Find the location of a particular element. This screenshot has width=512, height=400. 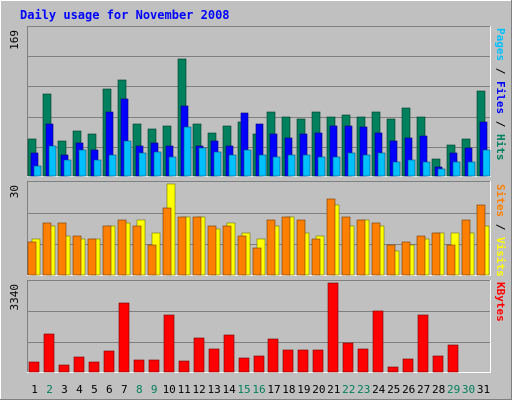

day-label: 25 is located at coordinates (393, 389).